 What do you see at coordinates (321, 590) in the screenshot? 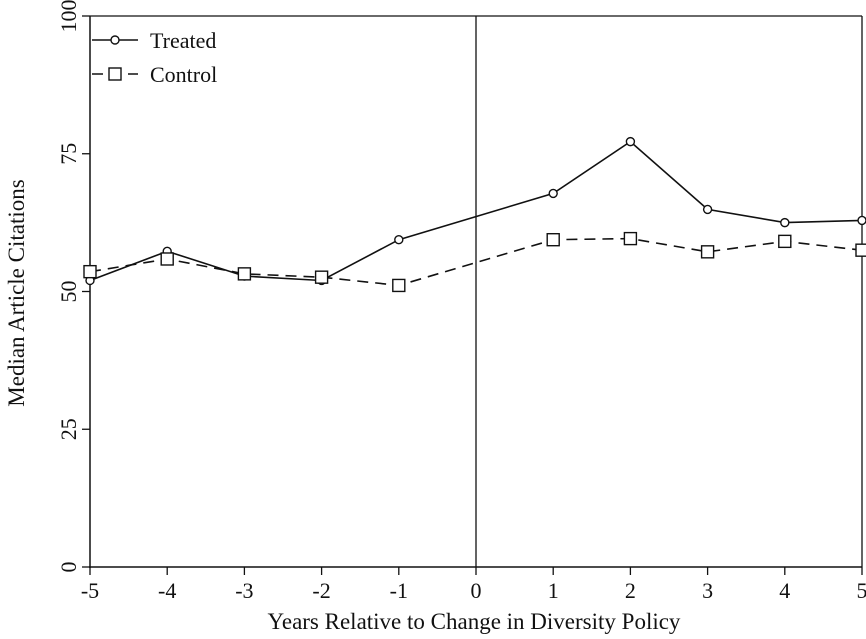
I see `x-tick-label: -2` at bounding box center [321, 590].